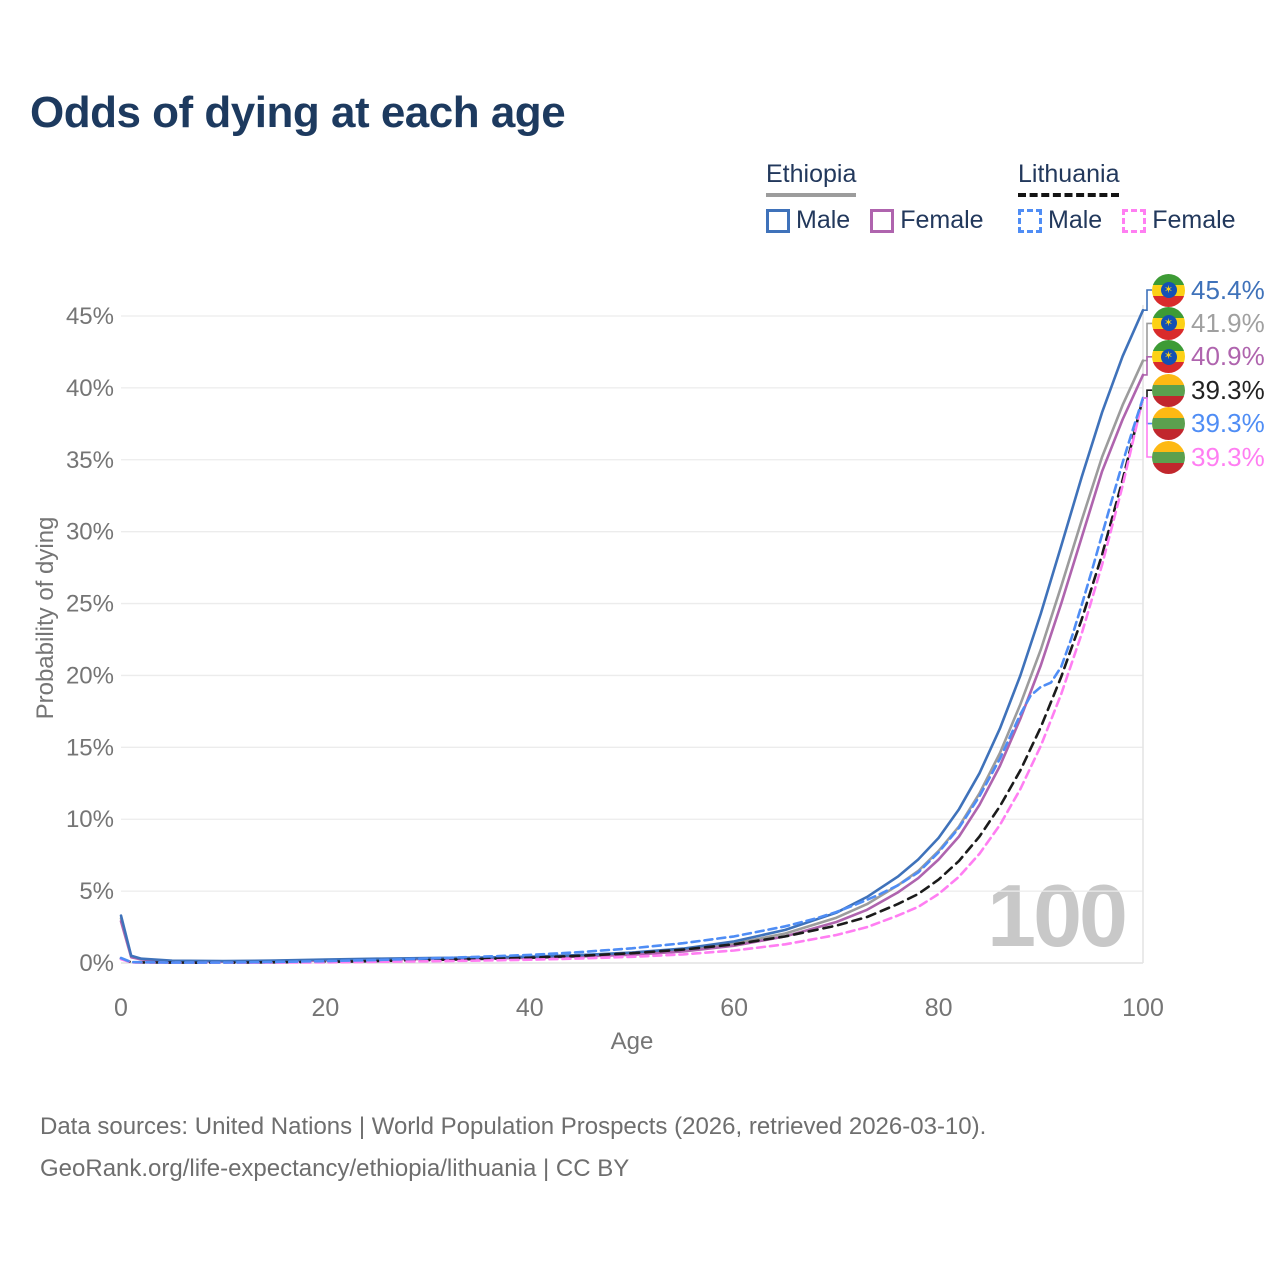  I want to click on x-tick-label: 0, so click(121, 1008).